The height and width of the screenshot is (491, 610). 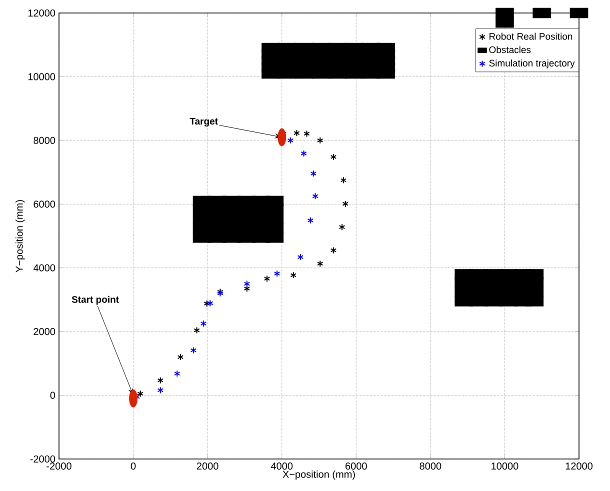 What do you see at coordinates (356, 466) in the screenshot?
I see `x-tick-label: 6000` at bounding box center [356, 466].